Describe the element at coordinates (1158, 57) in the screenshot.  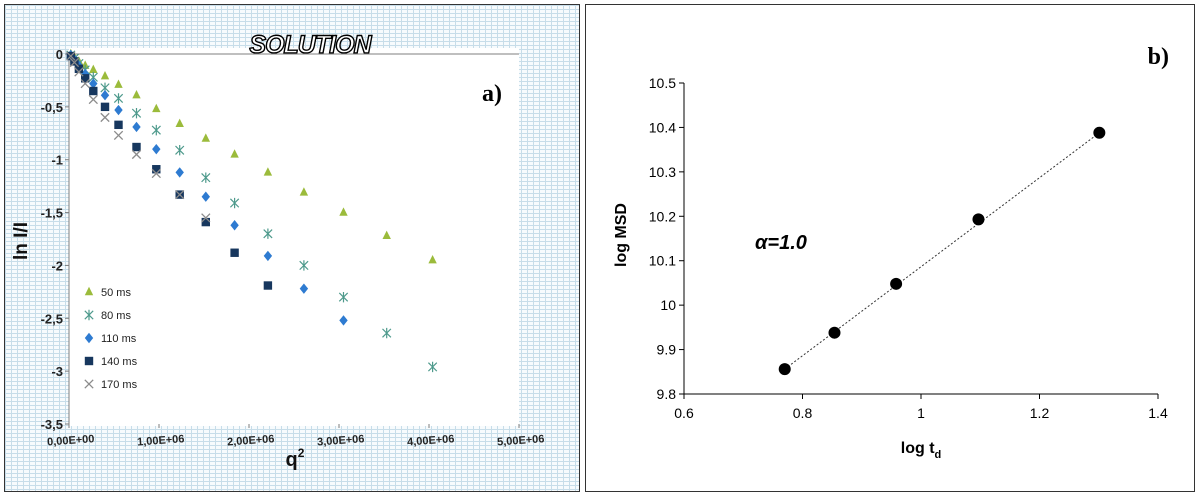
I see `panel-label-b: b)` at that location.